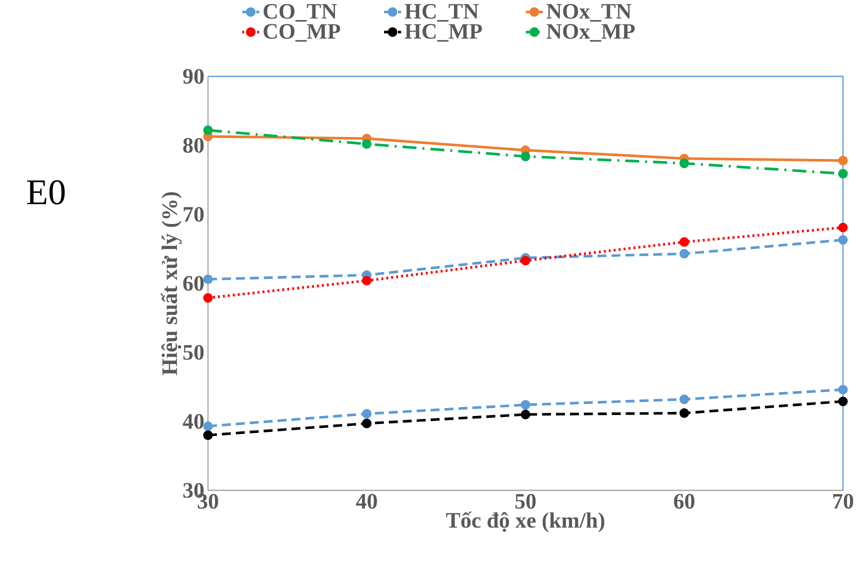 The image size is (858, 576). What do you see at coordinates (843, 501) in the screenshot?
I see `x-tick-label: 70` at bounding box center [843, 501].